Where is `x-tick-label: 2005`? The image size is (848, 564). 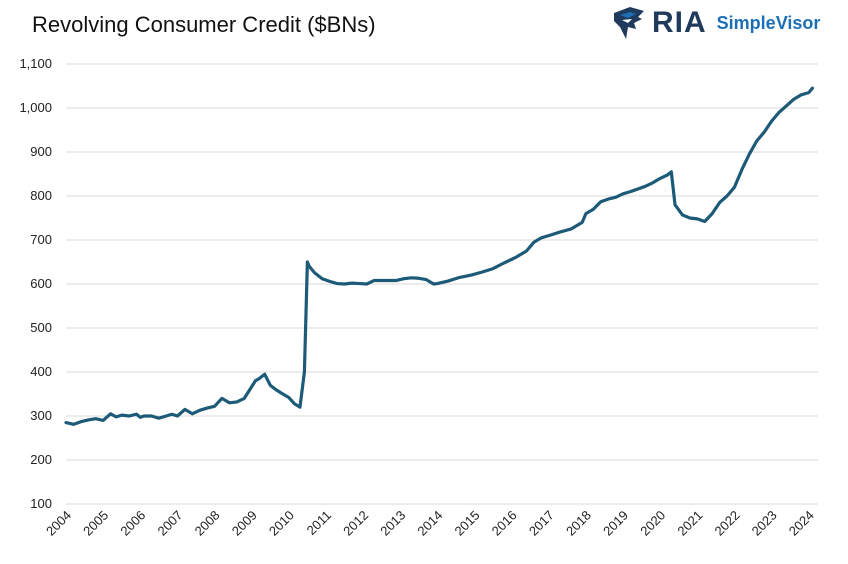
x-tick-label: 2005 is located at coordinates (95, 523).